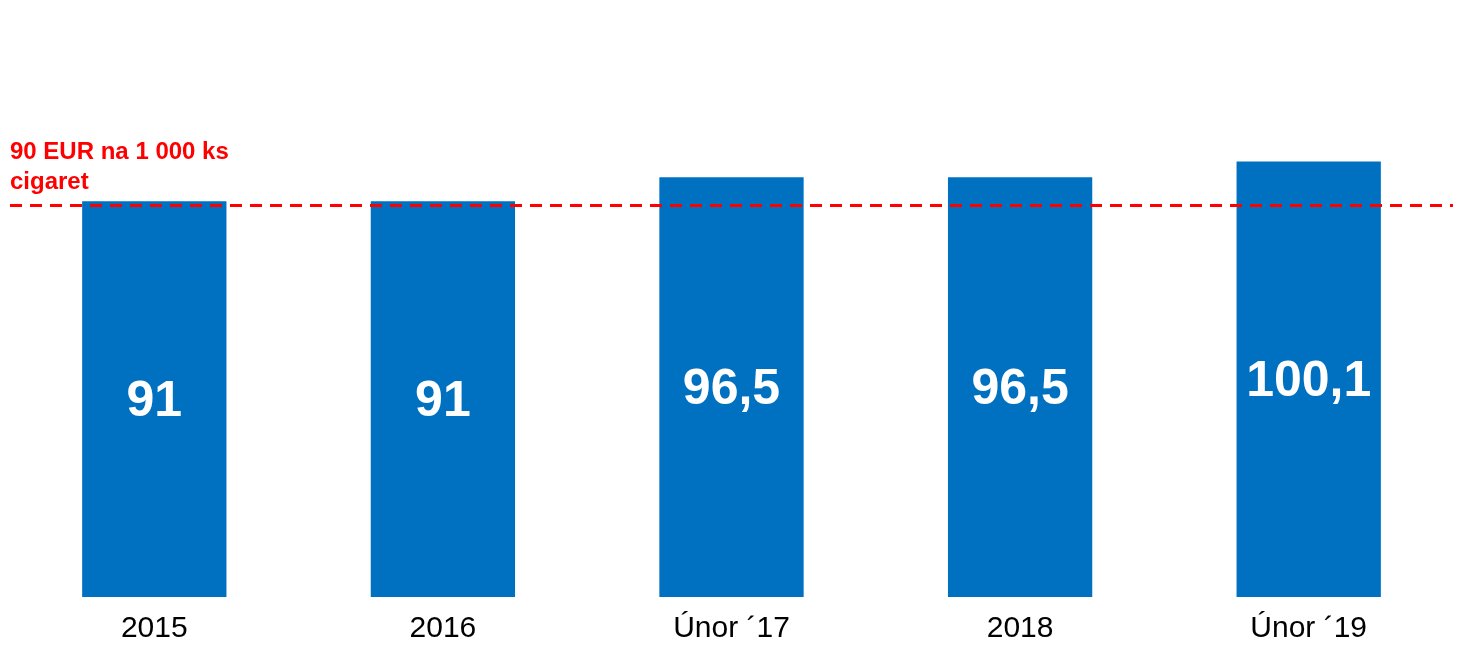 Image resolution: width=1471 pixels, height=649 pixels. Describe the element at coordinates (154, 626) in the screenshot. I see `x-tick-label: 2015` at that location.